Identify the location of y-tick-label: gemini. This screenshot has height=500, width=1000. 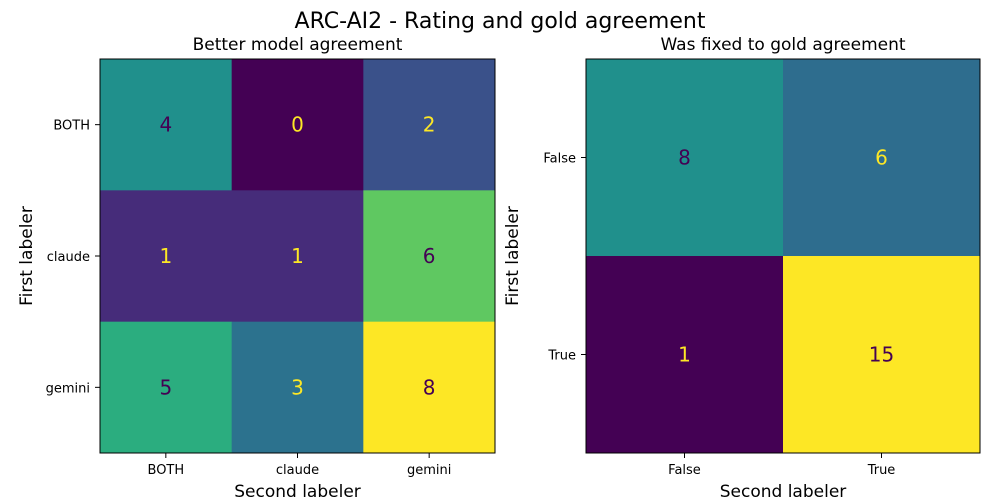
(68, 388).